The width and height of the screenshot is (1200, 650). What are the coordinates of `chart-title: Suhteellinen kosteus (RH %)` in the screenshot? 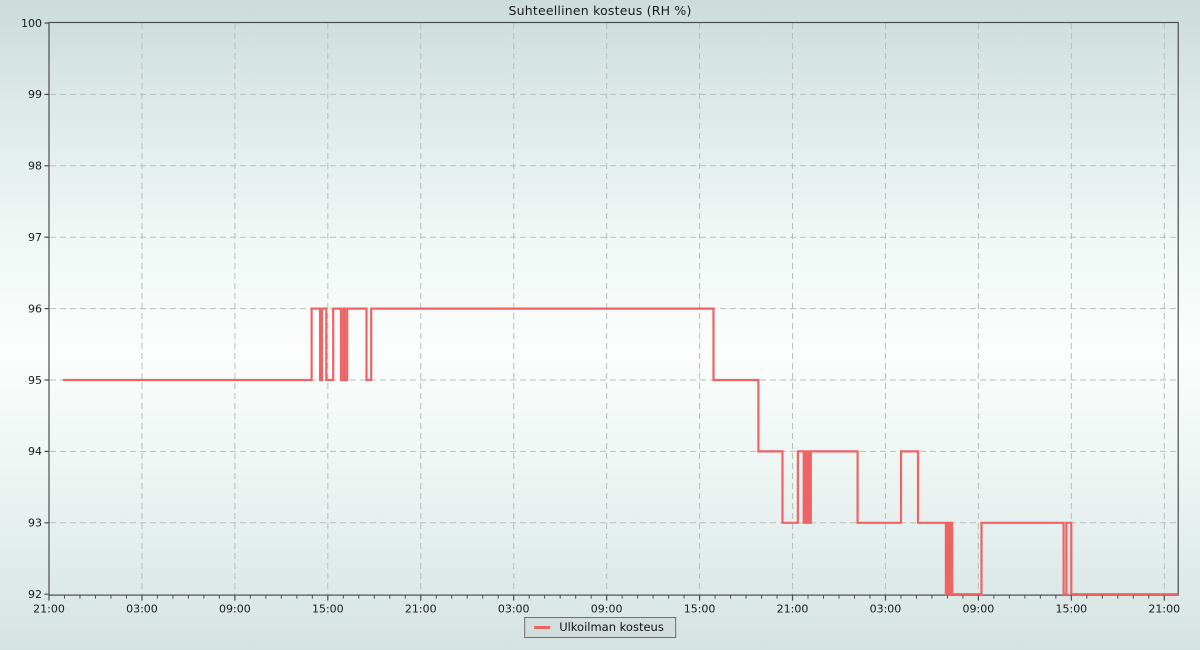 It's located at (600, 10).